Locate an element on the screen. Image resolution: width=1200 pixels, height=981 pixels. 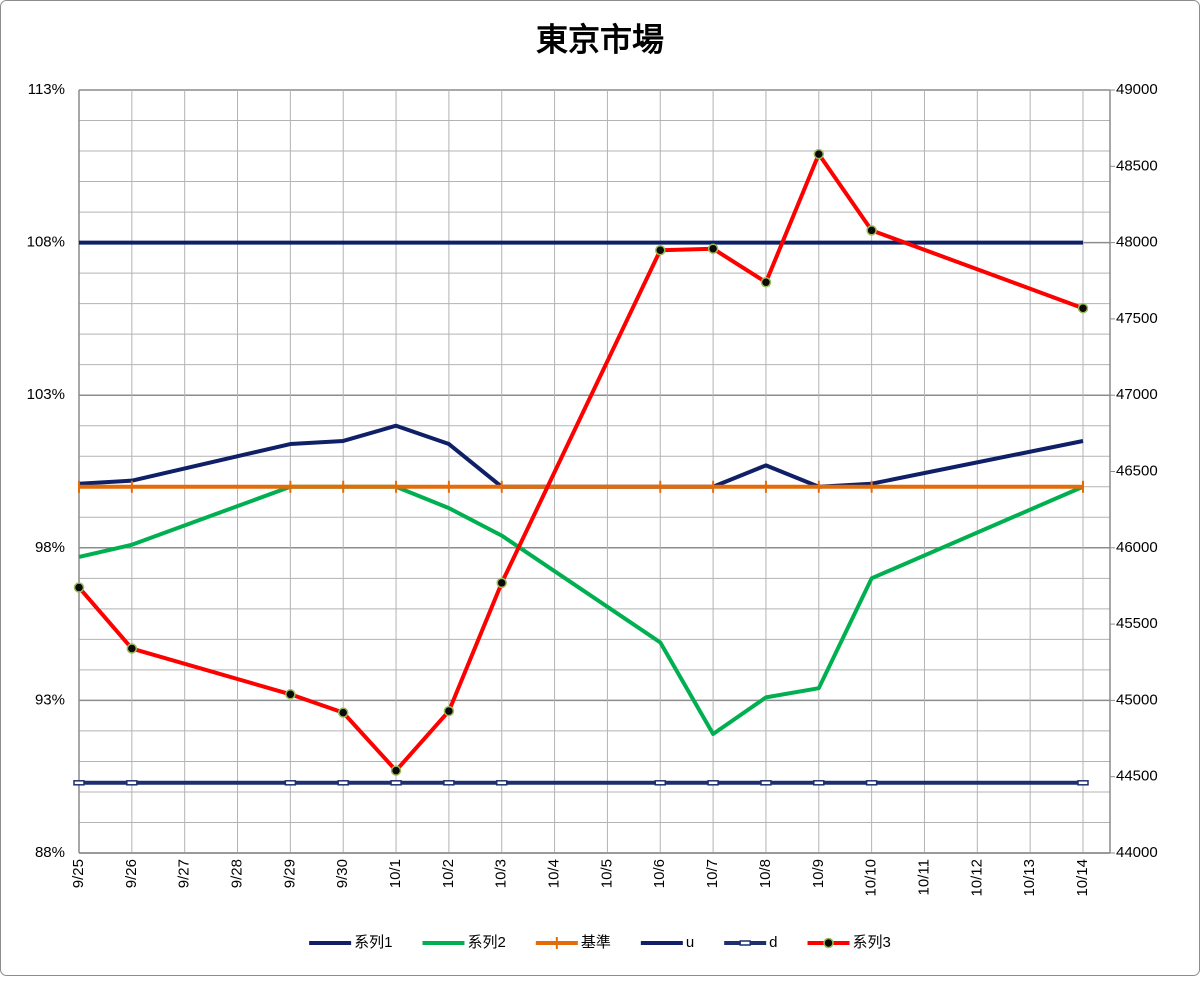
x-tick-label: 9/28 is located at coordinates (236, 873).